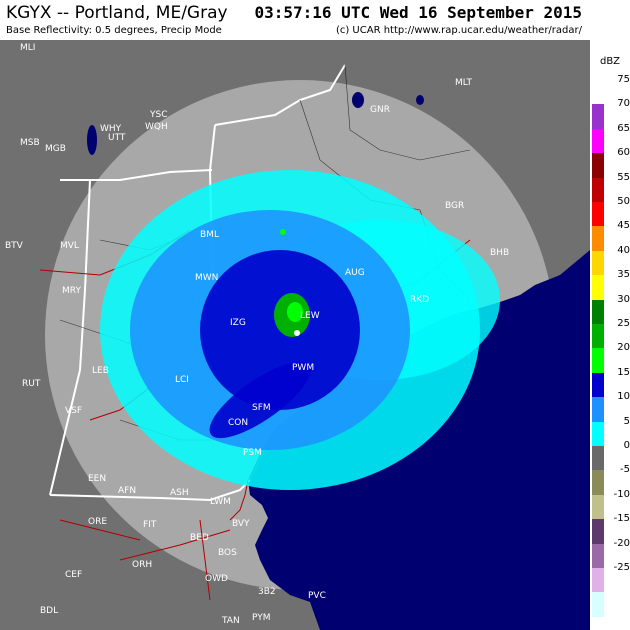 The height and width of the screenshot is (630, 630). What do you see at coordinates (216, 579) in the screenshot?
I see `place-owd: OWD` at bounding box center [216, 579].